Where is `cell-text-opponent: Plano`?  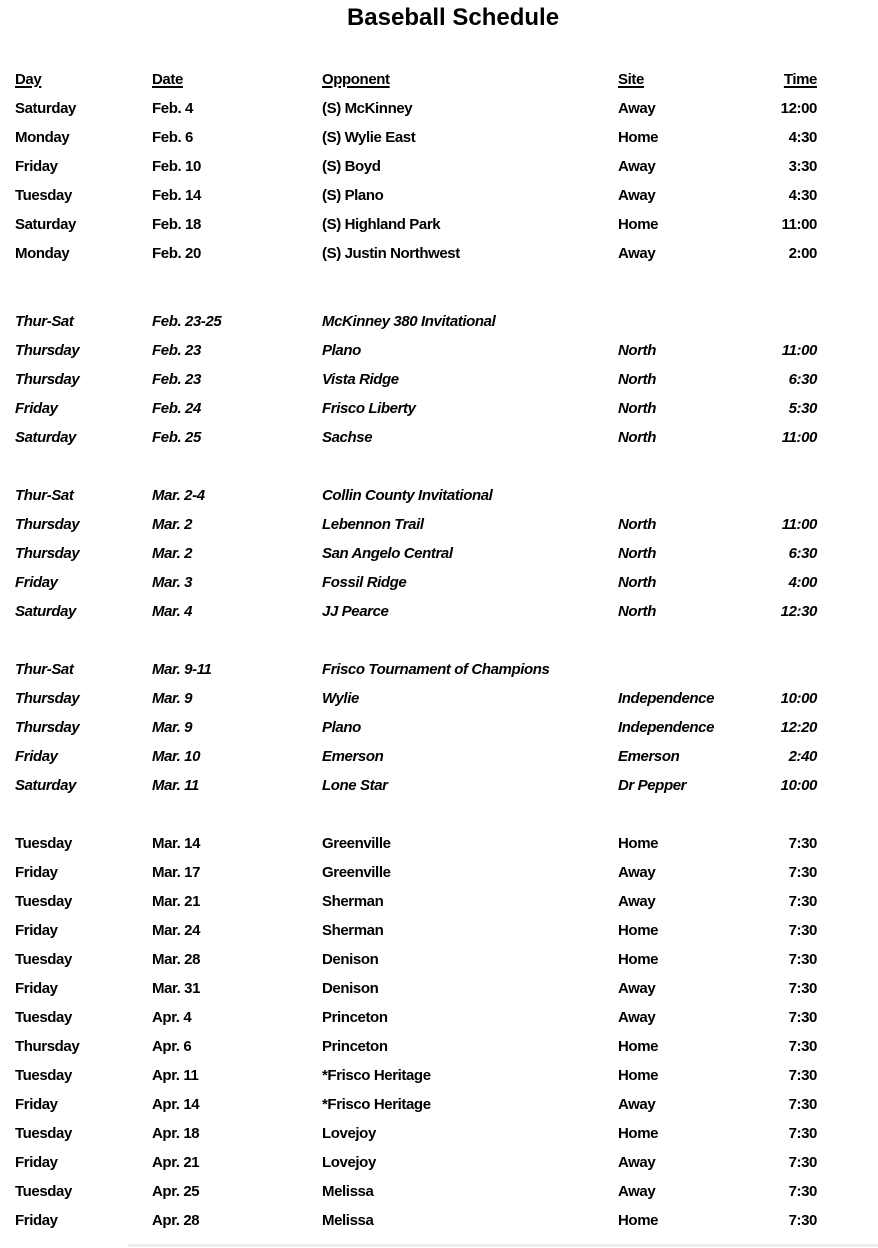
cell-text-opponent: Plano is located at coordinates (341, 350).